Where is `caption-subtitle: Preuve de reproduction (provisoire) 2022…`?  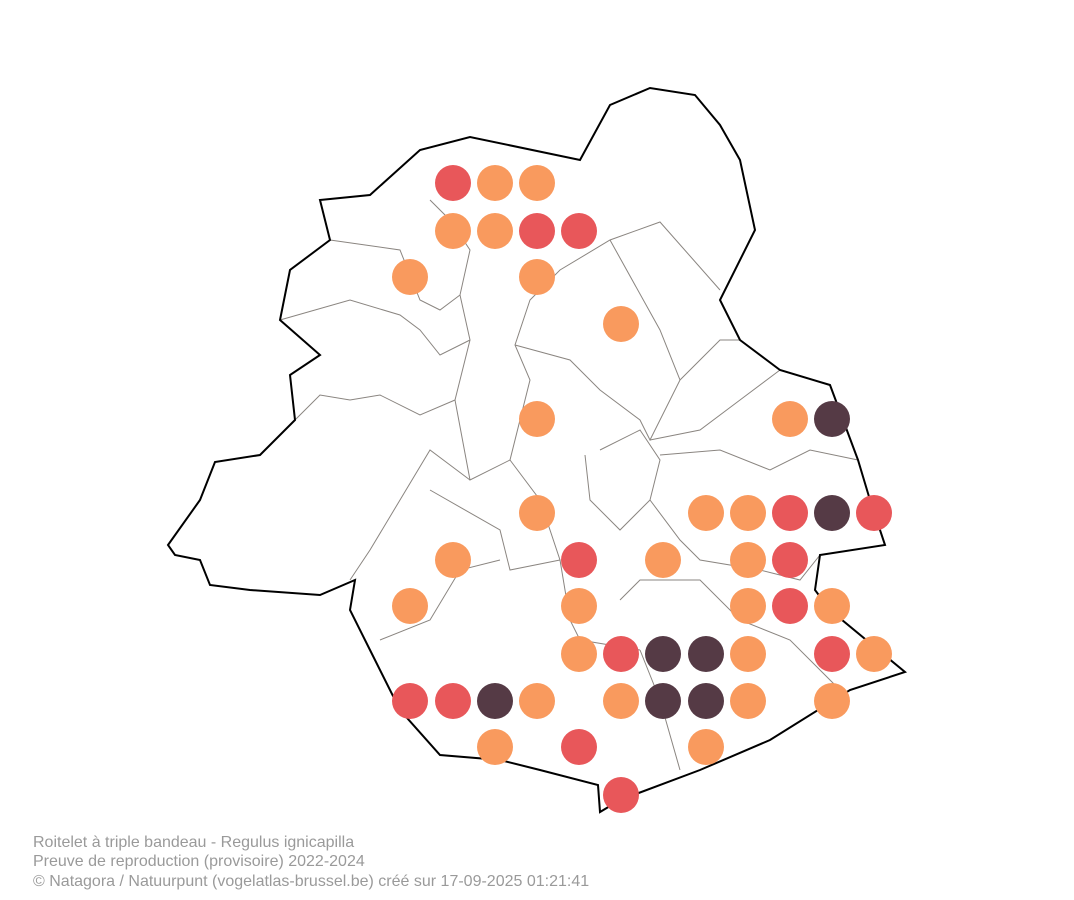 caption-subtitle: Preuve de reproduction (provisoire) 2022… is located at coordinates (199, 861).